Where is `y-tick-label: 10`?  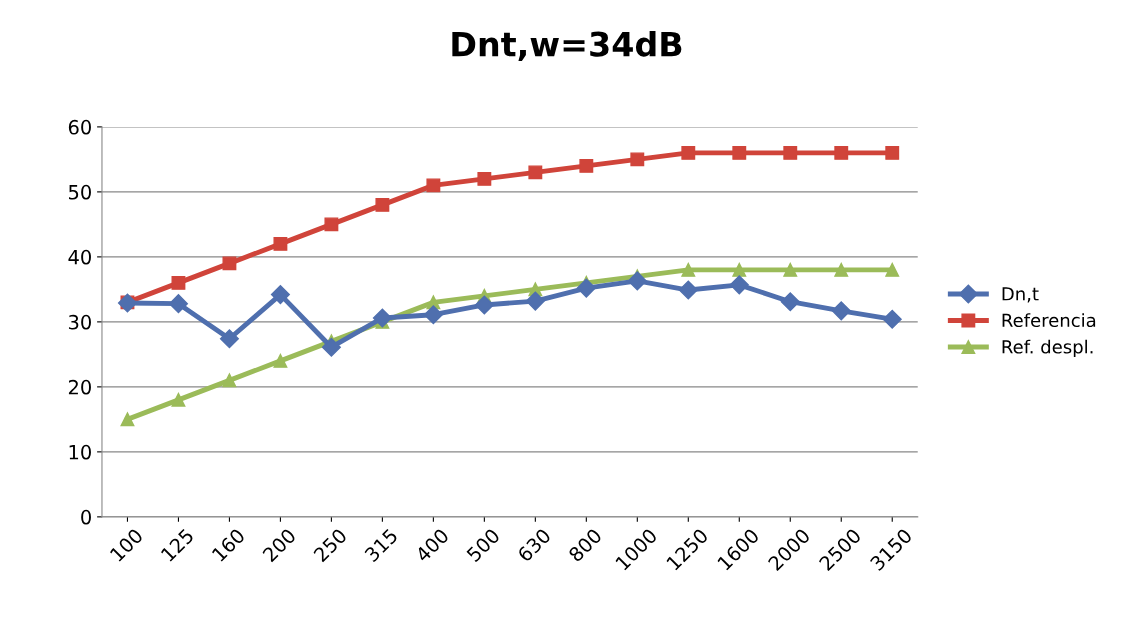
y-tick-label: 10 is located at coordinates (80, 452).